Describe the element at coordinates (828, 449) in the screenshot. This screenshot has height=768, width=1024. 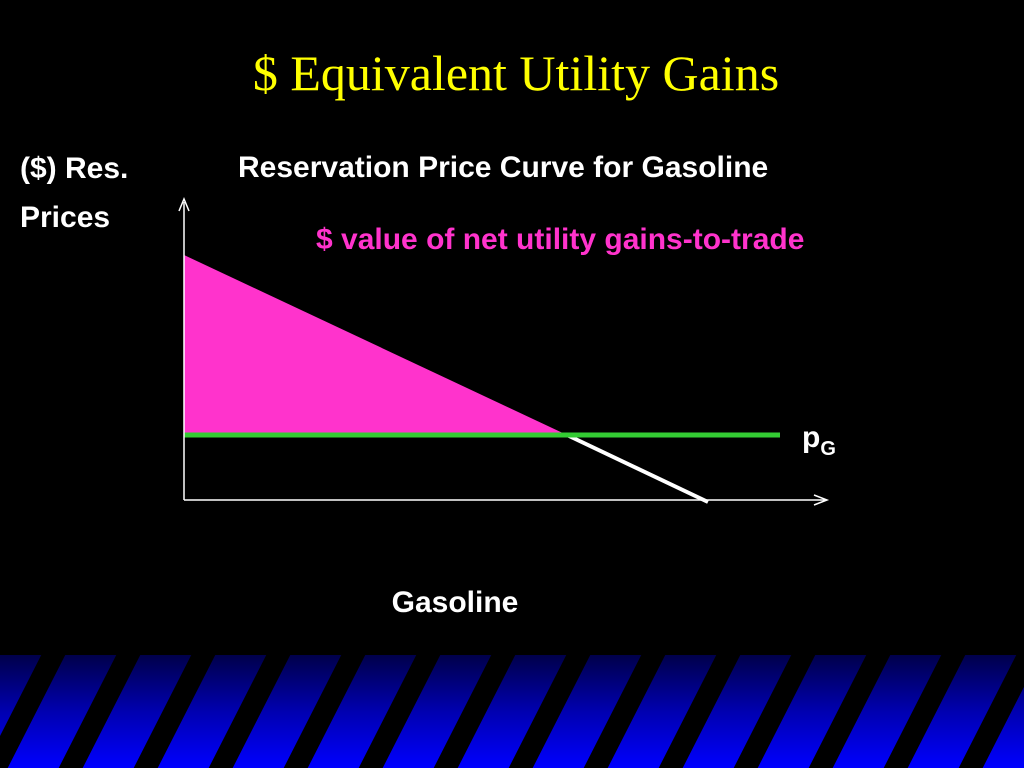
I see `price-label-subscript: G` at that location.